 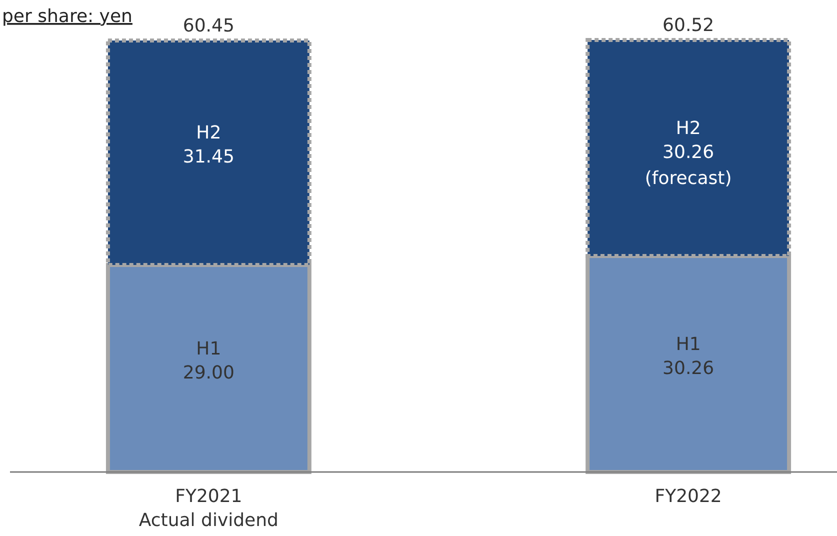 What do you see at coordinates (208, 508) in the screenshot?
I see `x-tick-label: FY2021 Actual dividend` at bounding box center [208, 508].